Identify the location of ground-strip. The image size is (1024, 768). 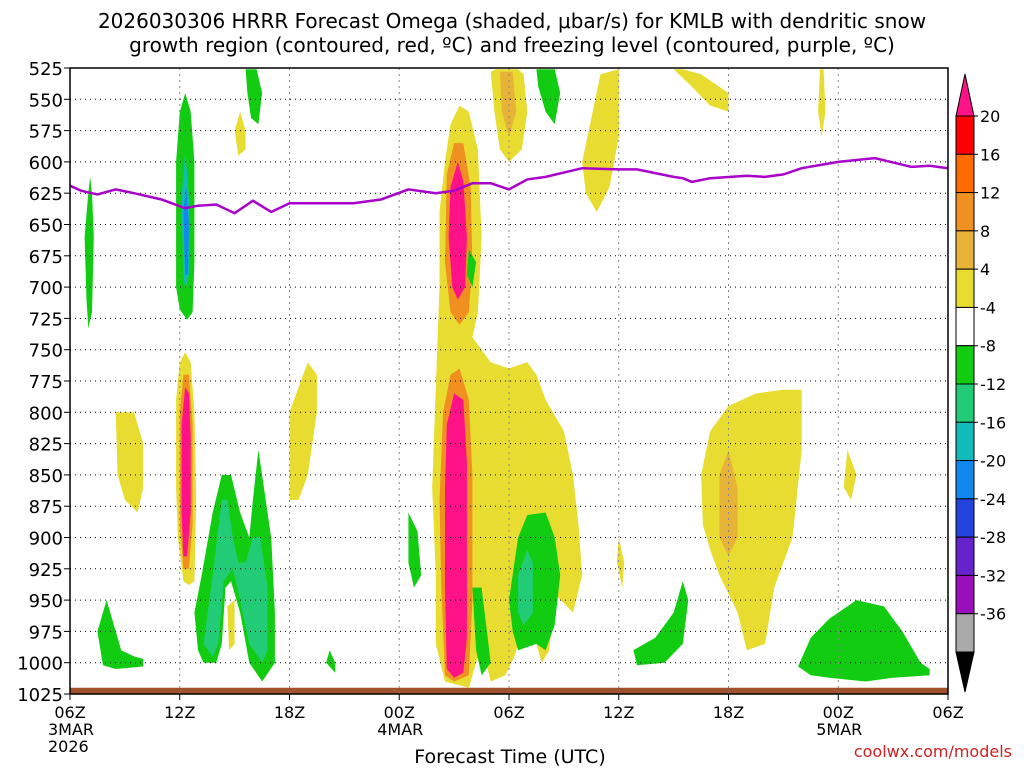
(509, 690).